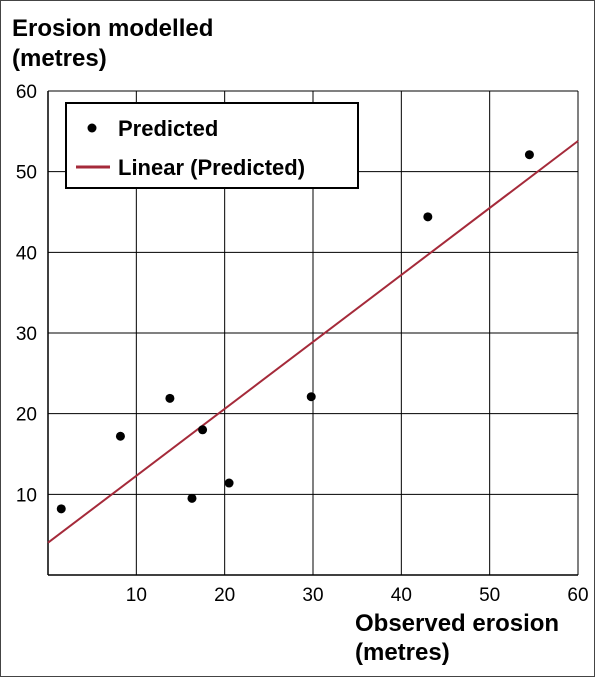 Image resolution: width=595 pixels, height=677 pixels. What do you see at coordinates (136, 595) in the screenshot?
I see `x-tick-label-10: 10` at bounding box center [136, 595].